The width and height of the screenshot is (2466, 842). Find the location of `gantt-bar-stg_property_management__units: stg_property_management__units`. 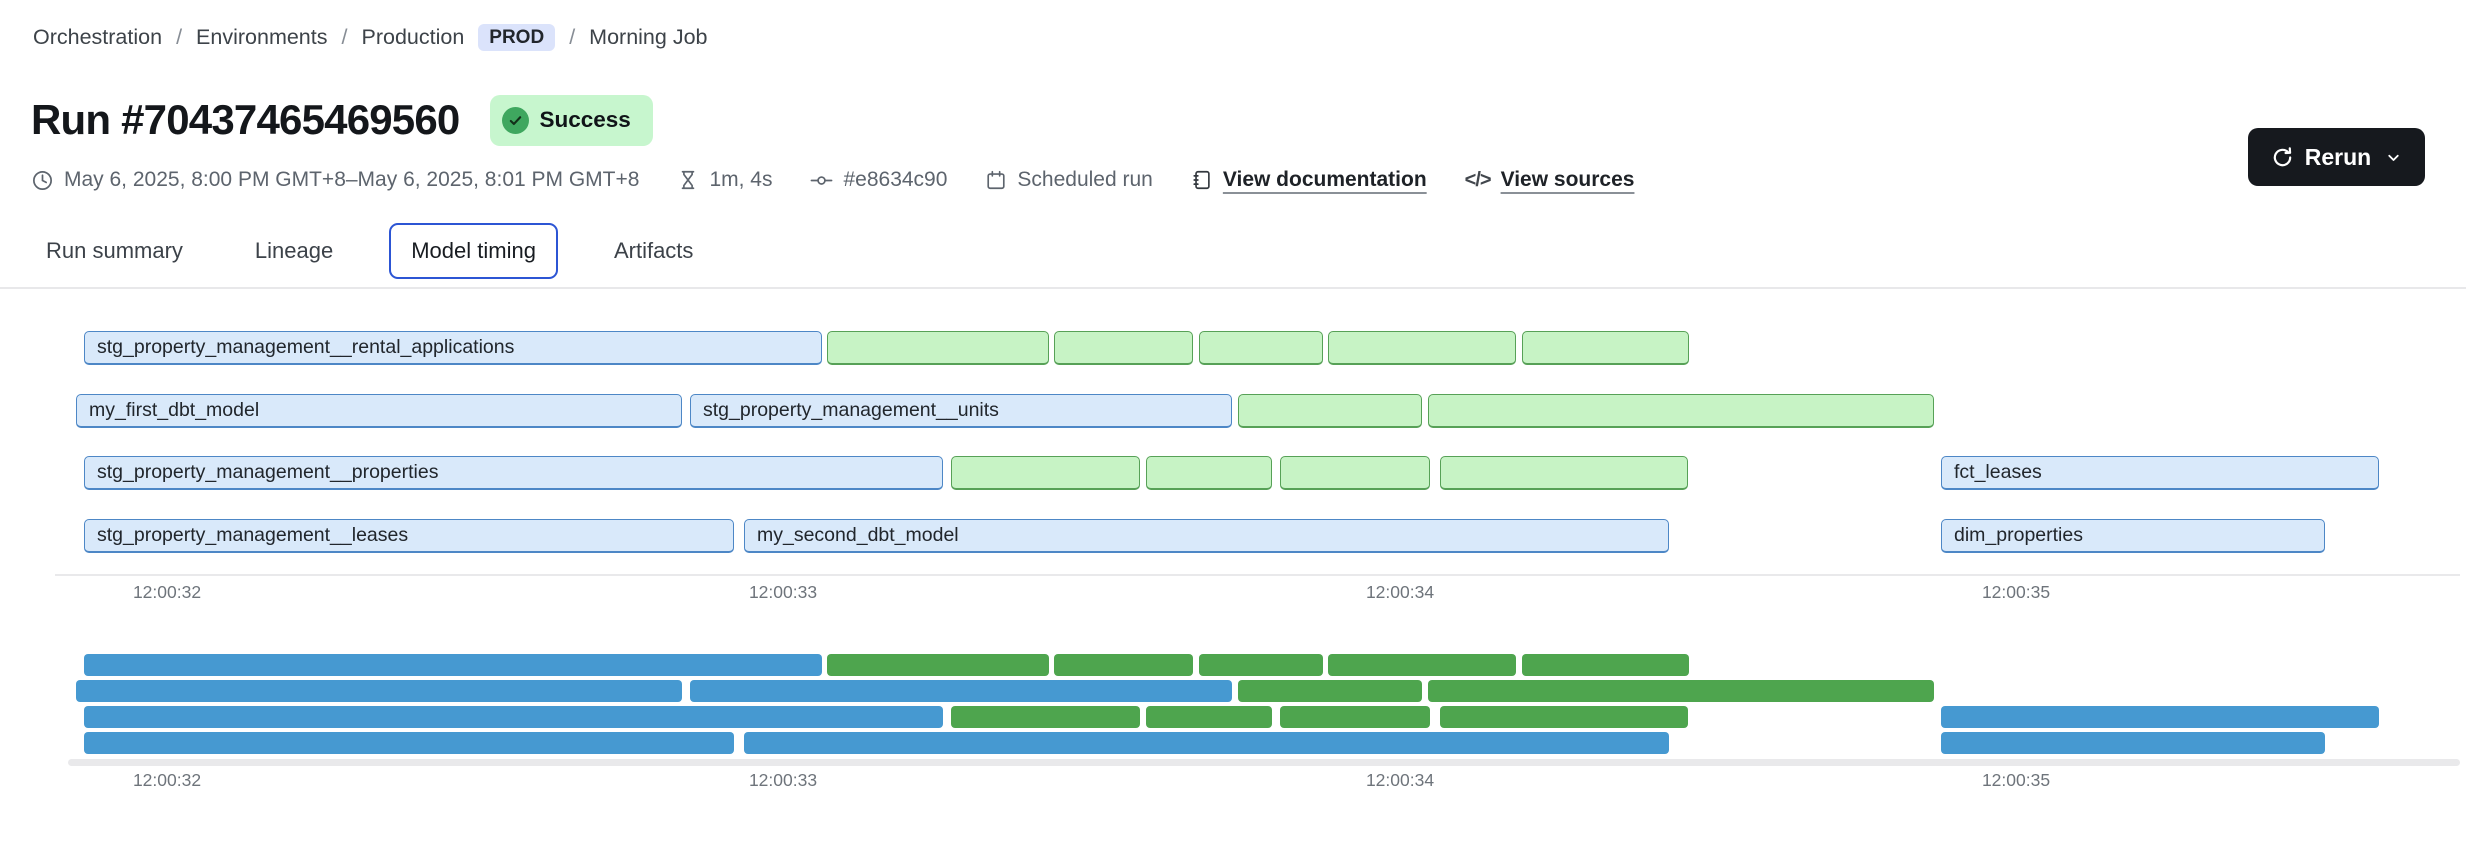

gantt-bar-stg_property_management__units: stg_property_management__units is located at coordinates (961, 411).